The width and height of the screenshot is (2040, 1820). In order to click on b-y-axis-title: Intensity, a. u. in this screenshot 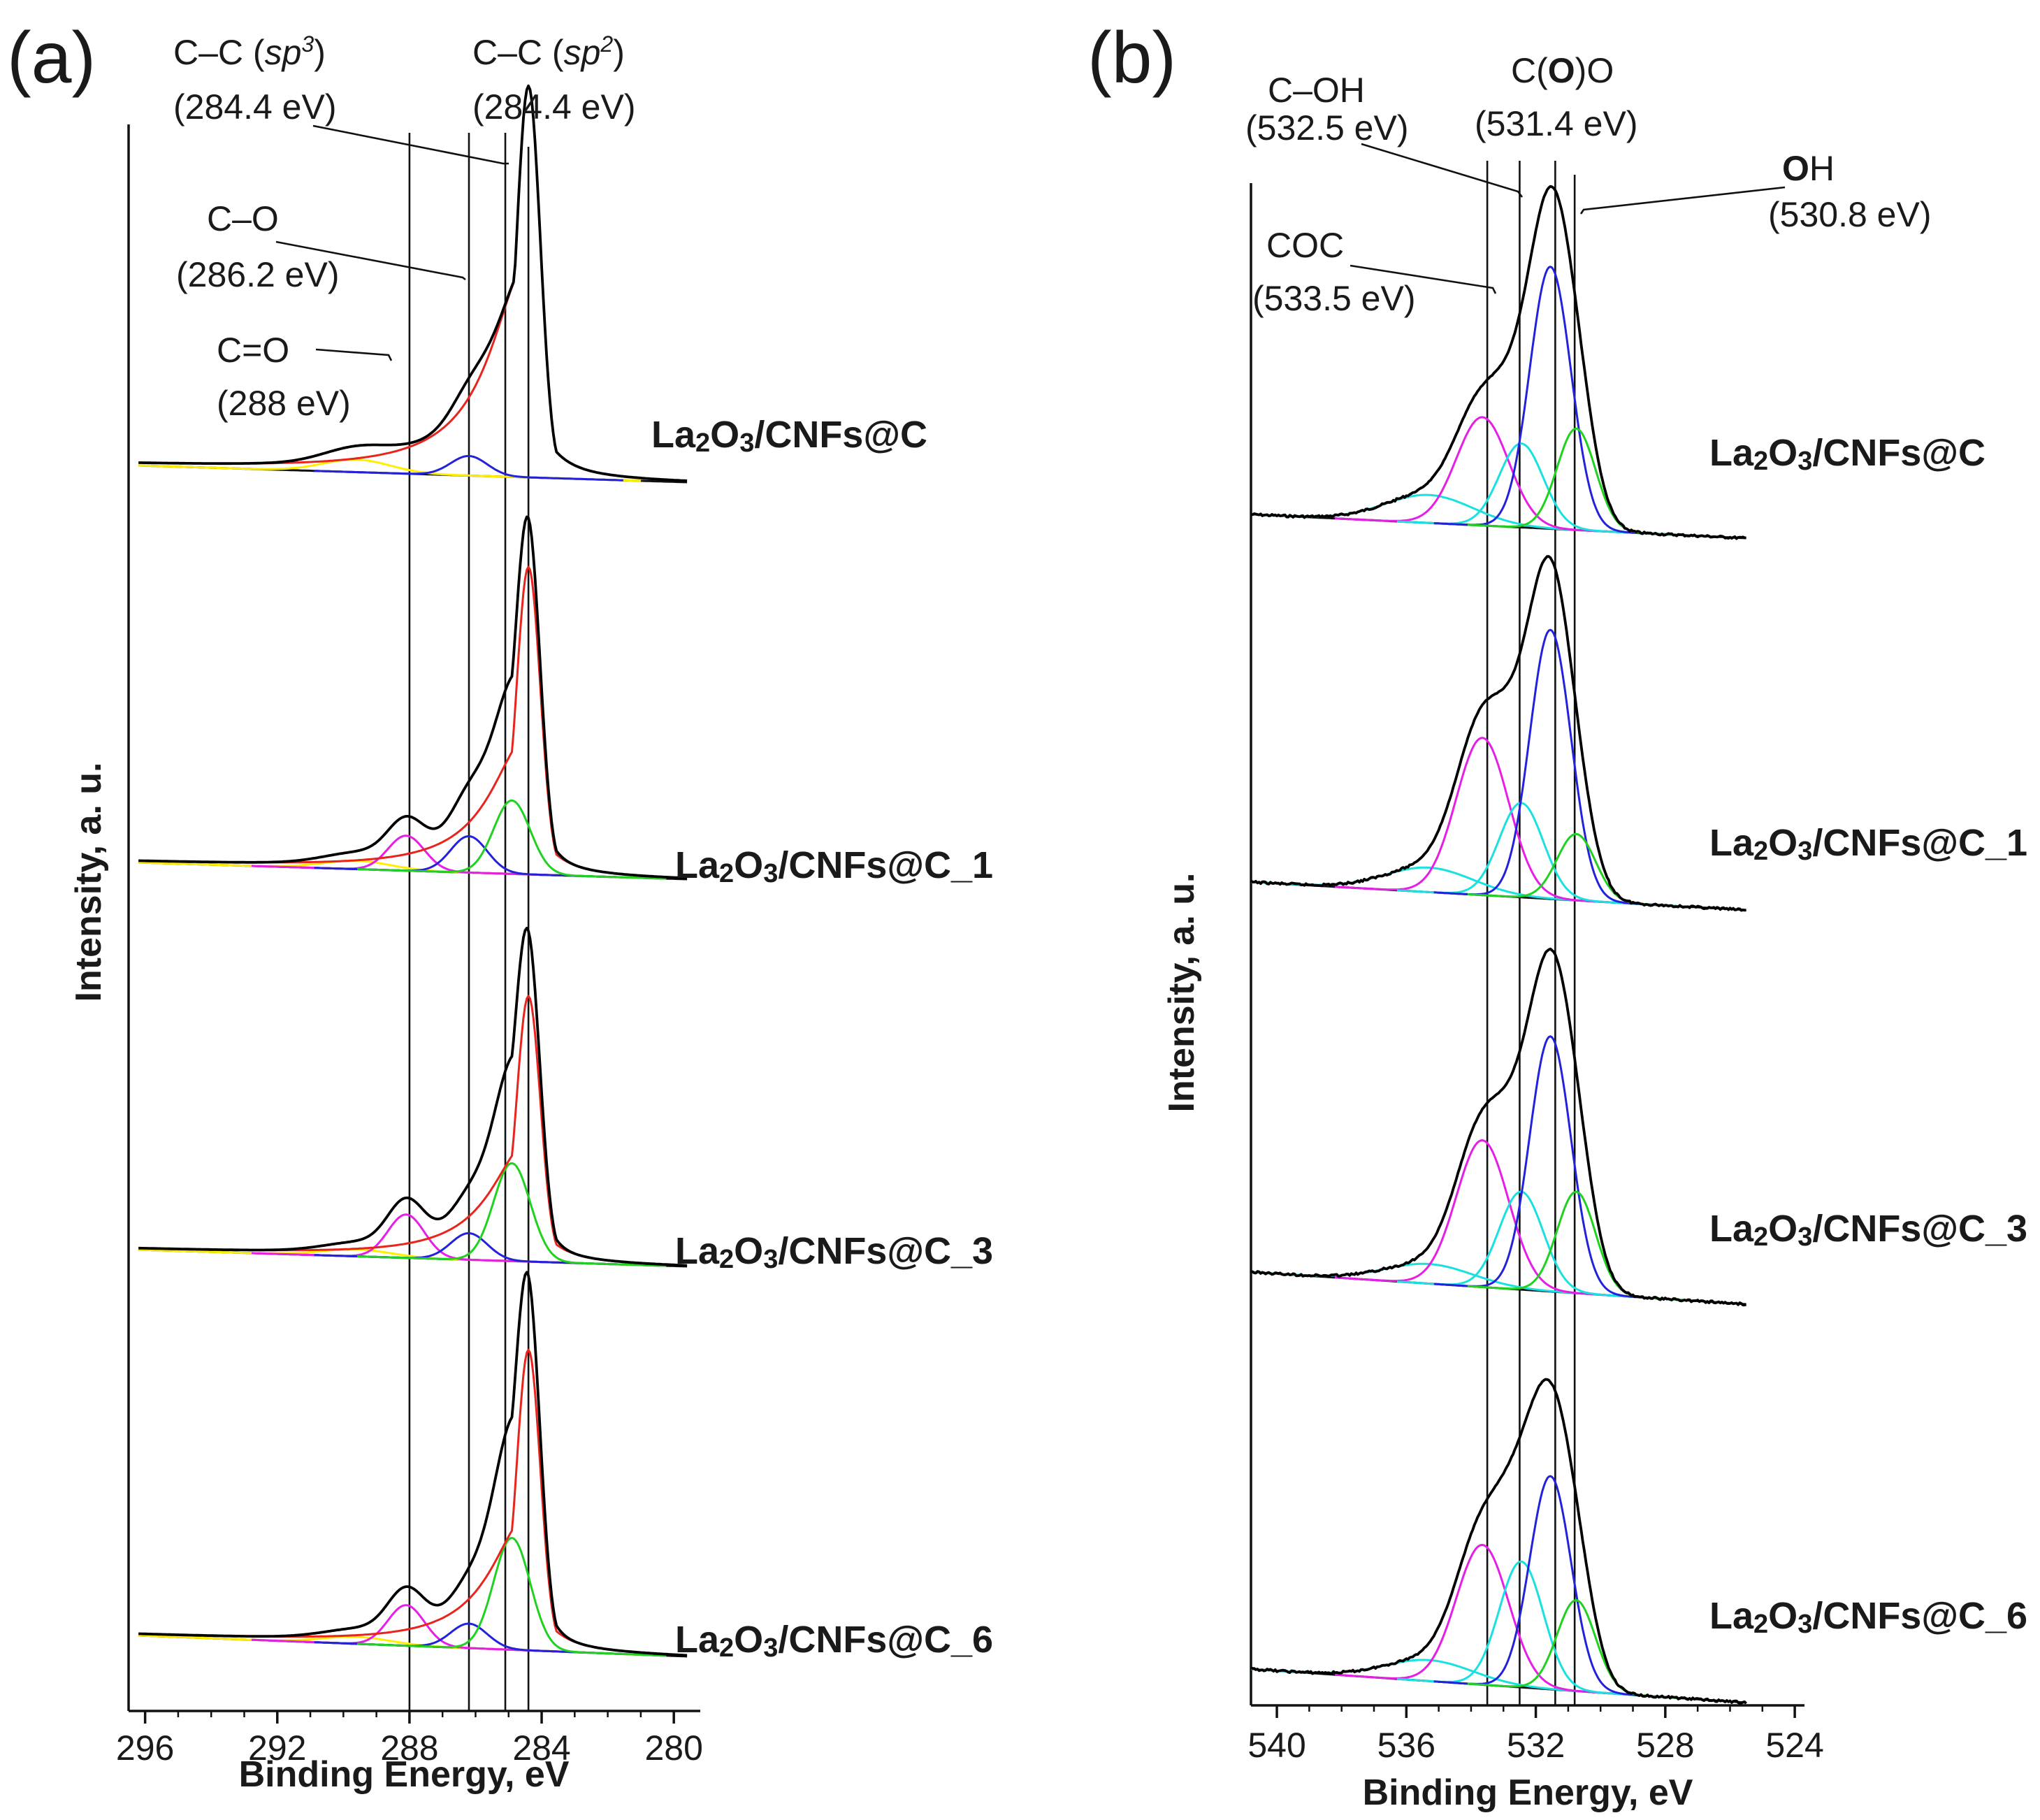, I will do `click(1182, 993)`.